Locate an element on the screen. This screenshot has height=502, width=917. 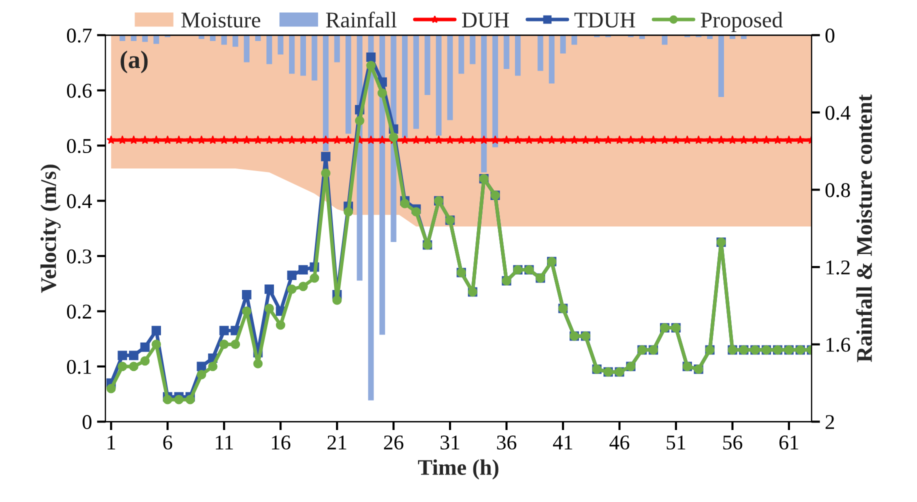
x-tick-label: 51 is located at coordinates (676, 443).